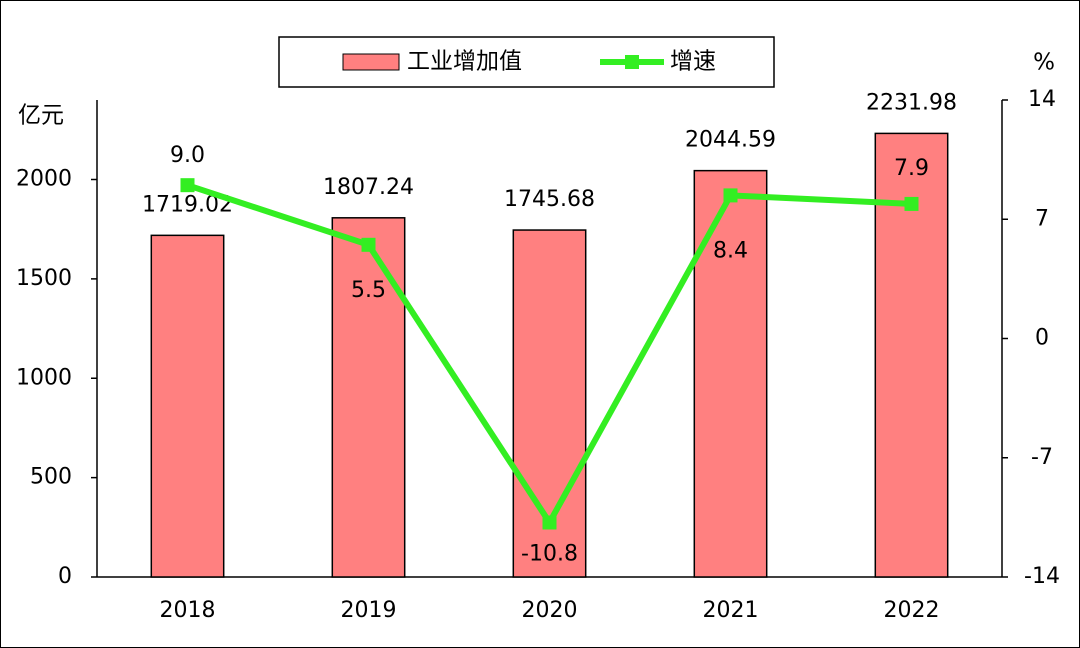  I want to click on y-tick-label: 2000, so click(44, 179).